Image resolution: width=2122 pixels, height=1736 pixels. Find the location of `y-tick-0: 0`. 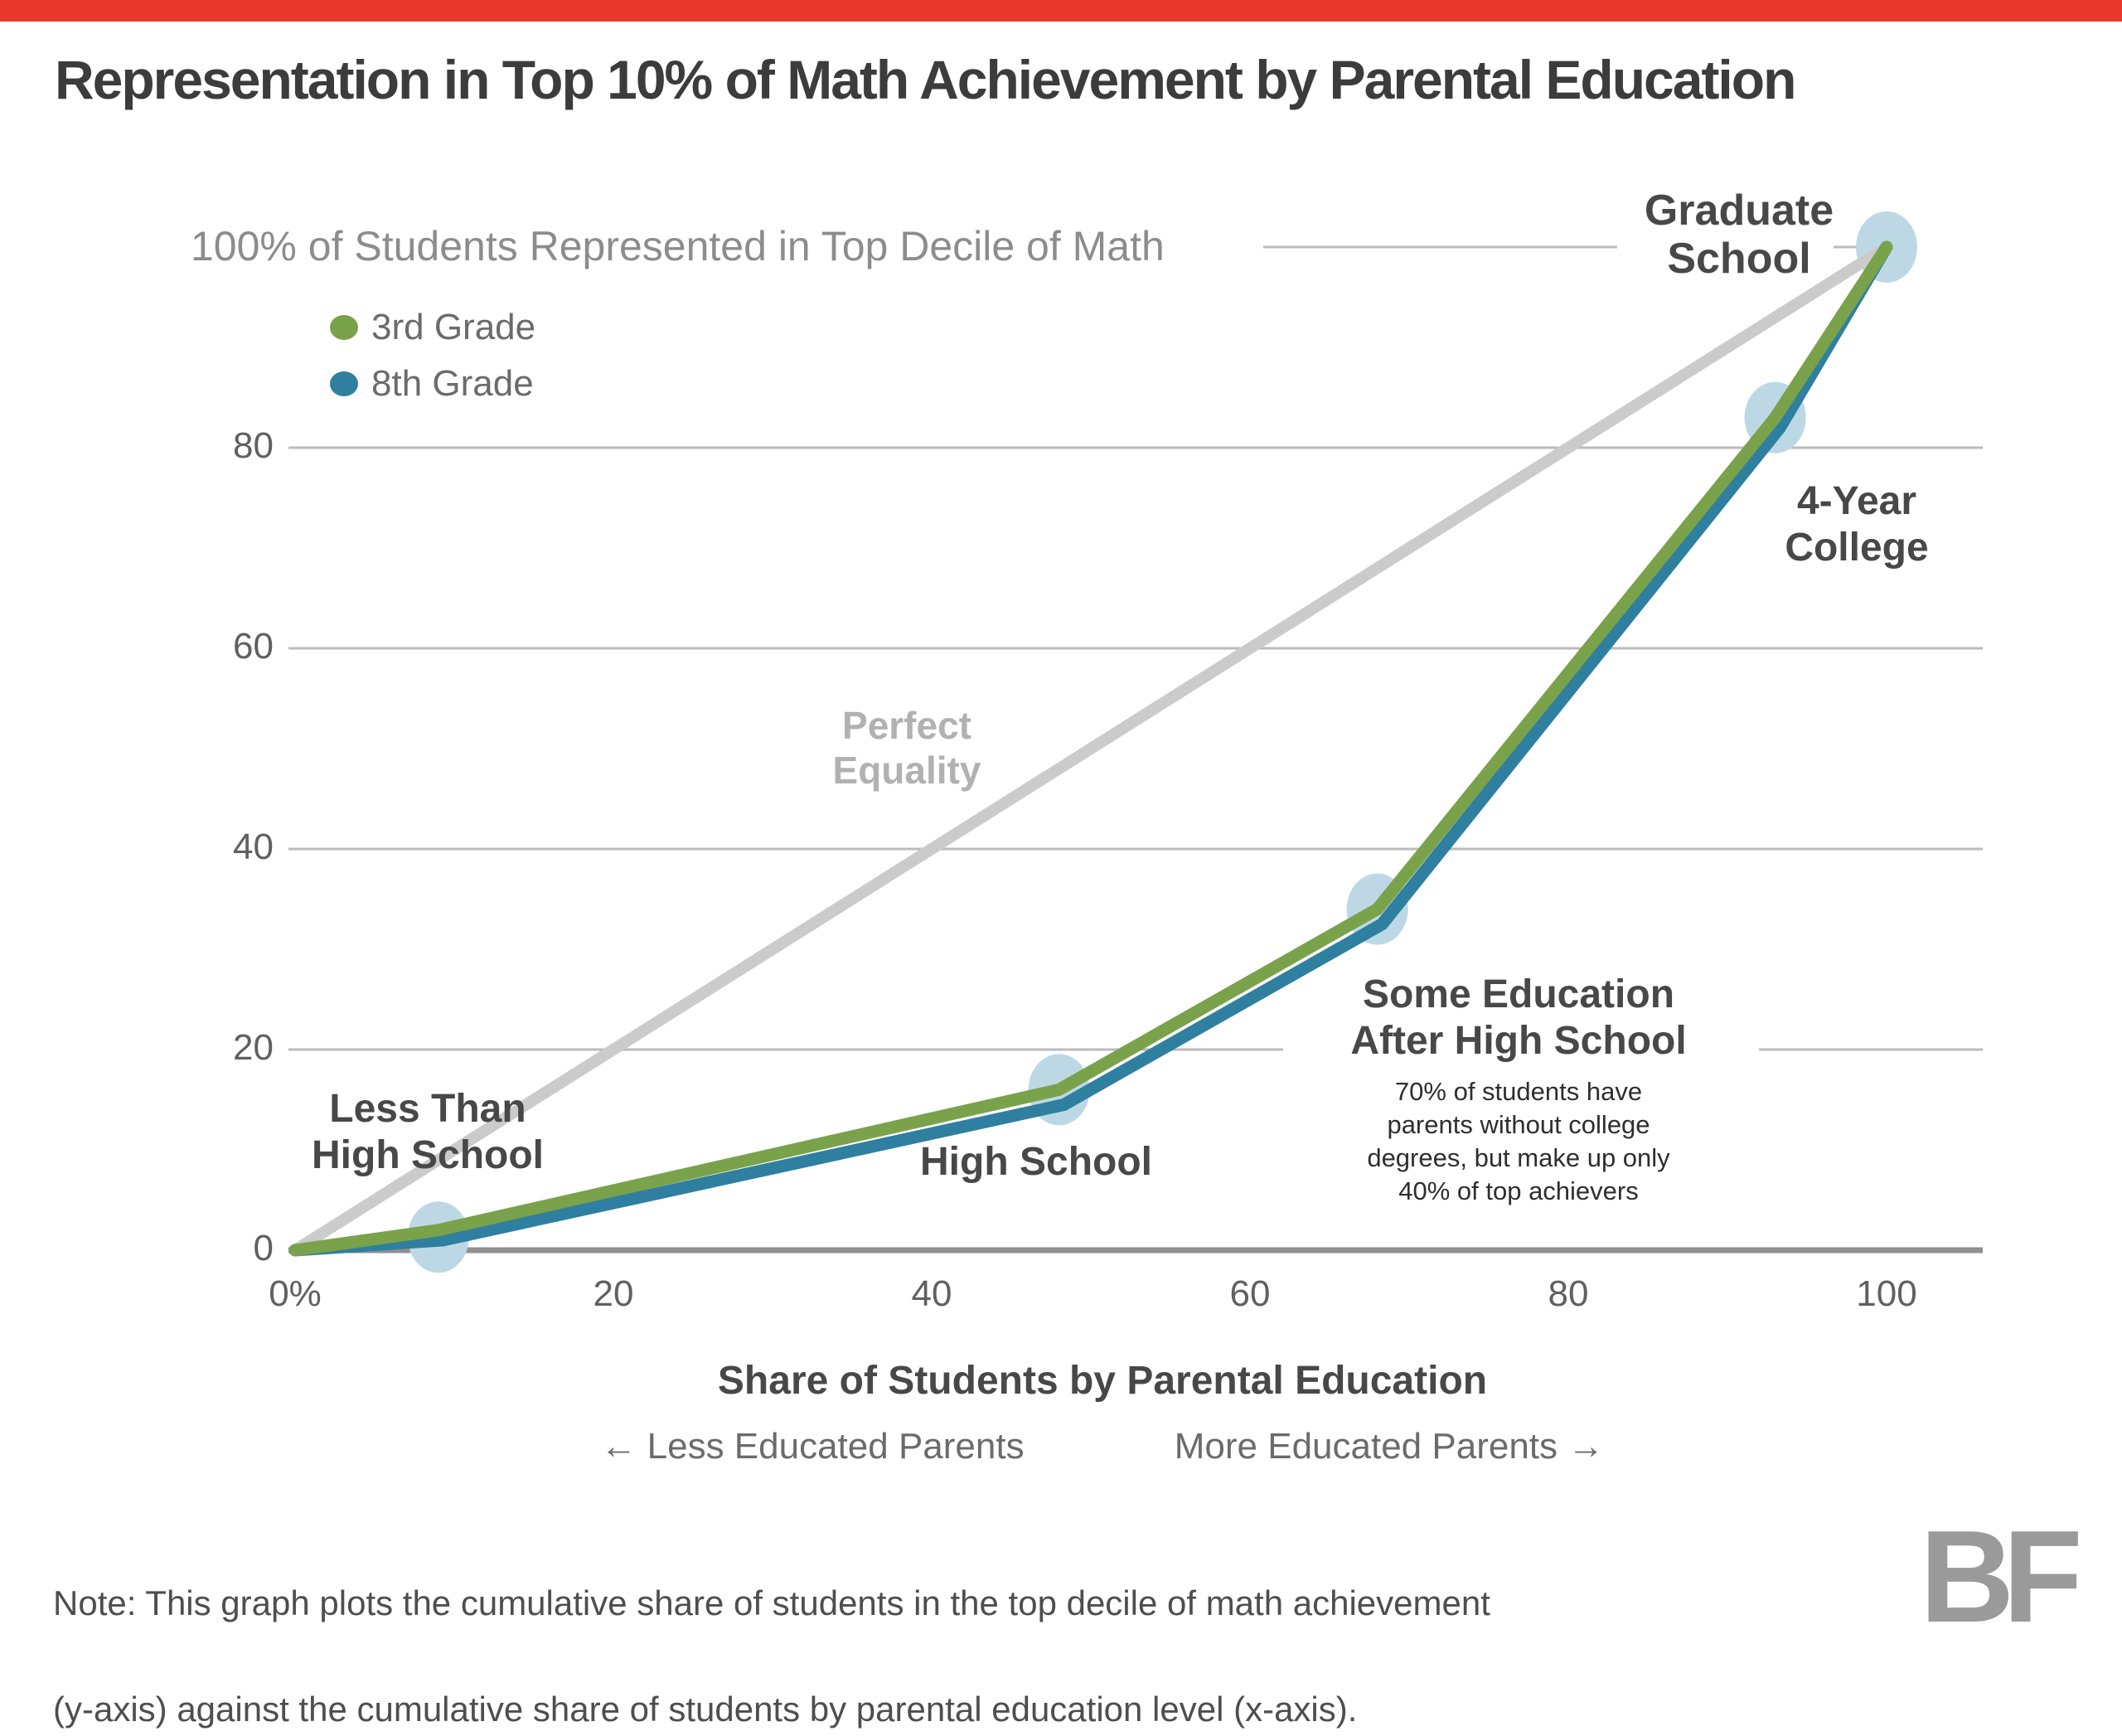

y-tick-0: 0 is located at coordinates (263, 1248).